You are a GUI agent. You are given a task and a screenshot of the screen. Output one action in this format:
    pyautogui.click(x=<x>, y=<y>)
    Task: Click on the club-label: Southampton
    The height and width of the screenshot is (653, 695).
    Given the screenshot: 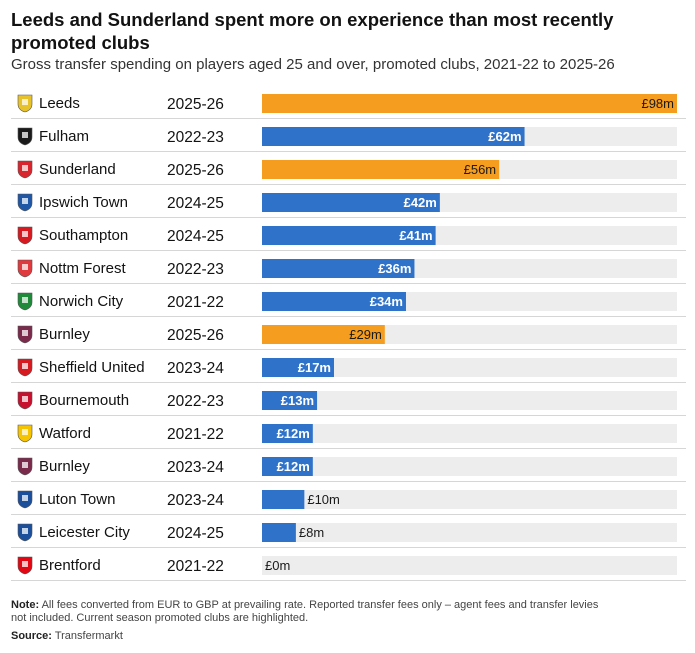 What is the action you would take?
    pyautogui.click(x=83, y=235)
    